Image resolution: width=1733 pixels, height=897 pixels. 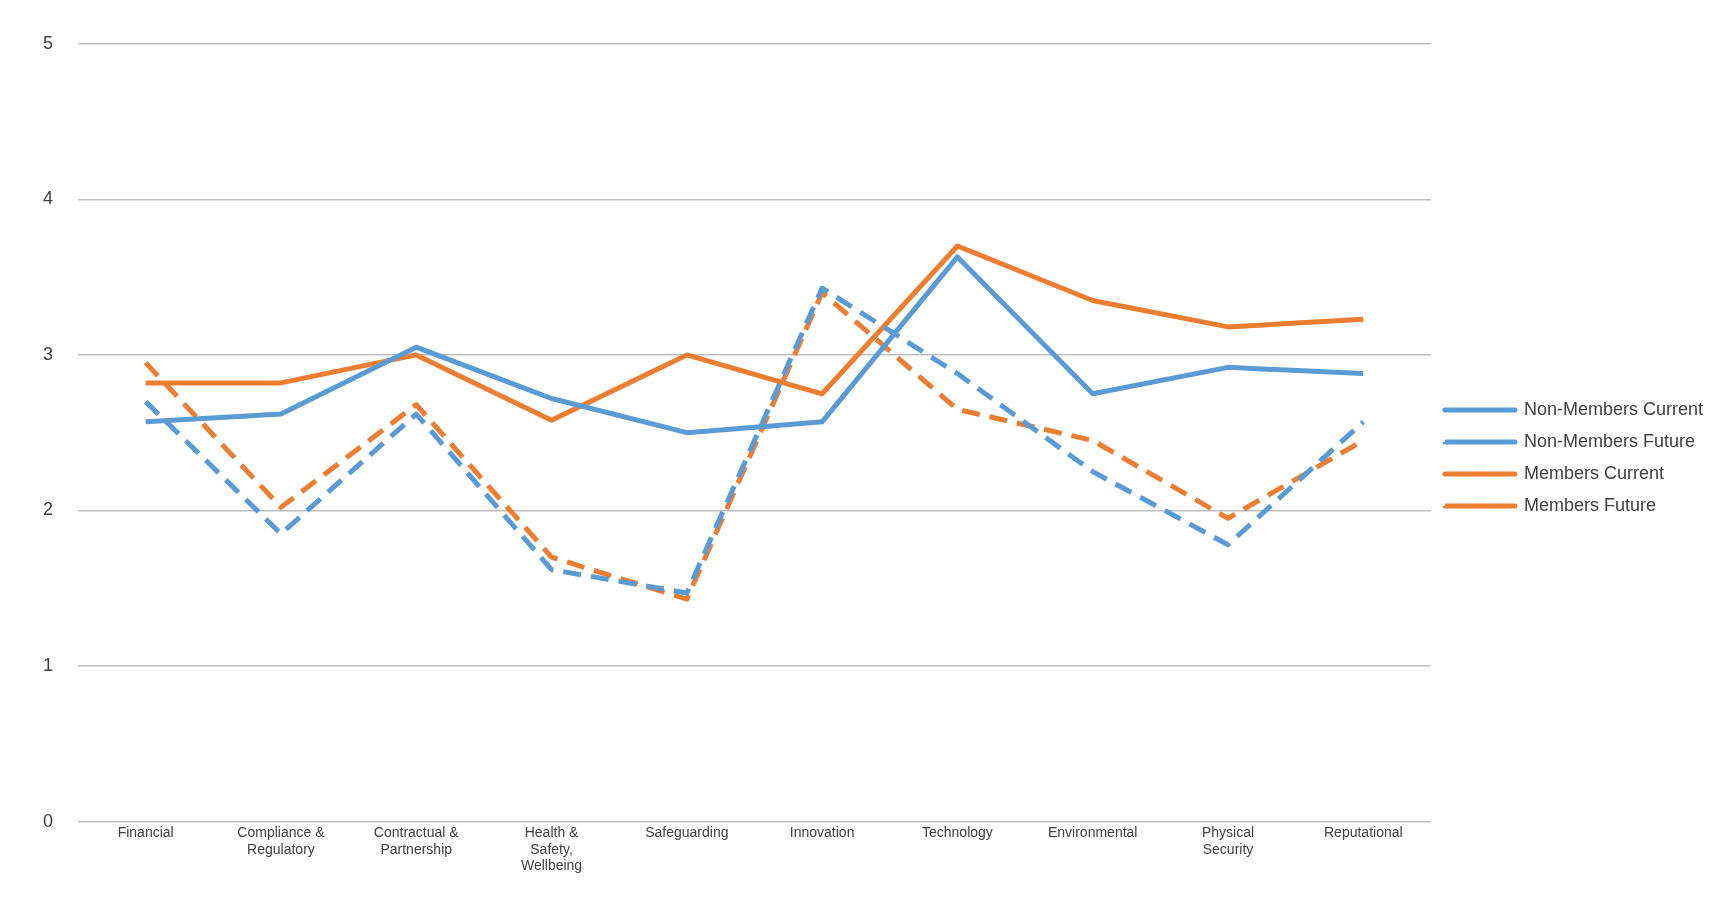 What do you see at coordinates (48, 665) in the screenshot?
I see `y-tick-label: 1` at bounding box center [48, 665].